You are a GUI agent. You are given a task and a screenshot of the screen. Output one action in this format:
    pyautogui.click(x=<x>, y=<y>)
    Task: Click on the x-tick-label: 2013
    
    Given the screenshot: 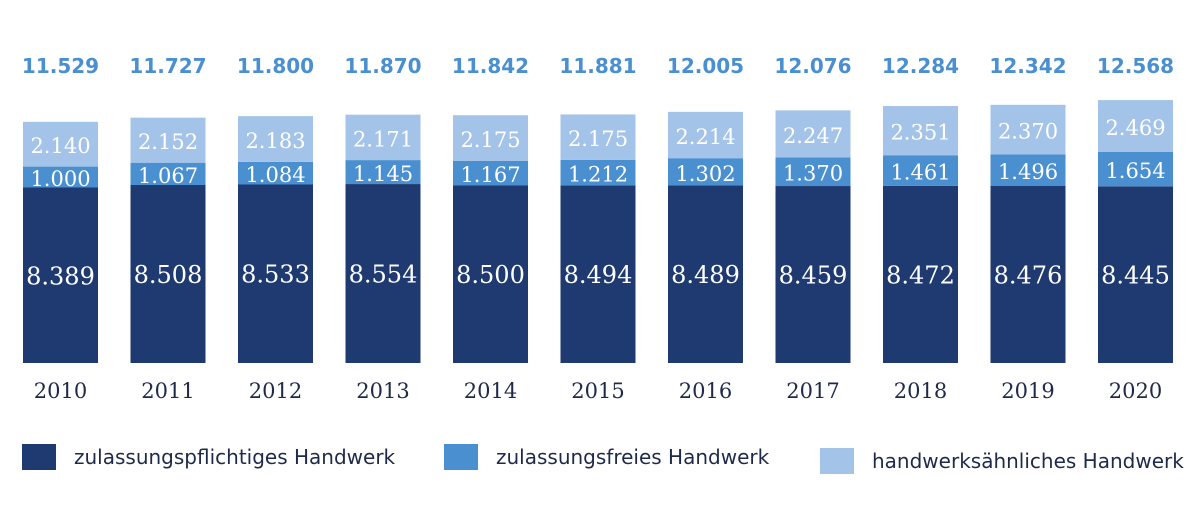 What is the action you would take?
    pyautogui.click(x=382, y=391)
    